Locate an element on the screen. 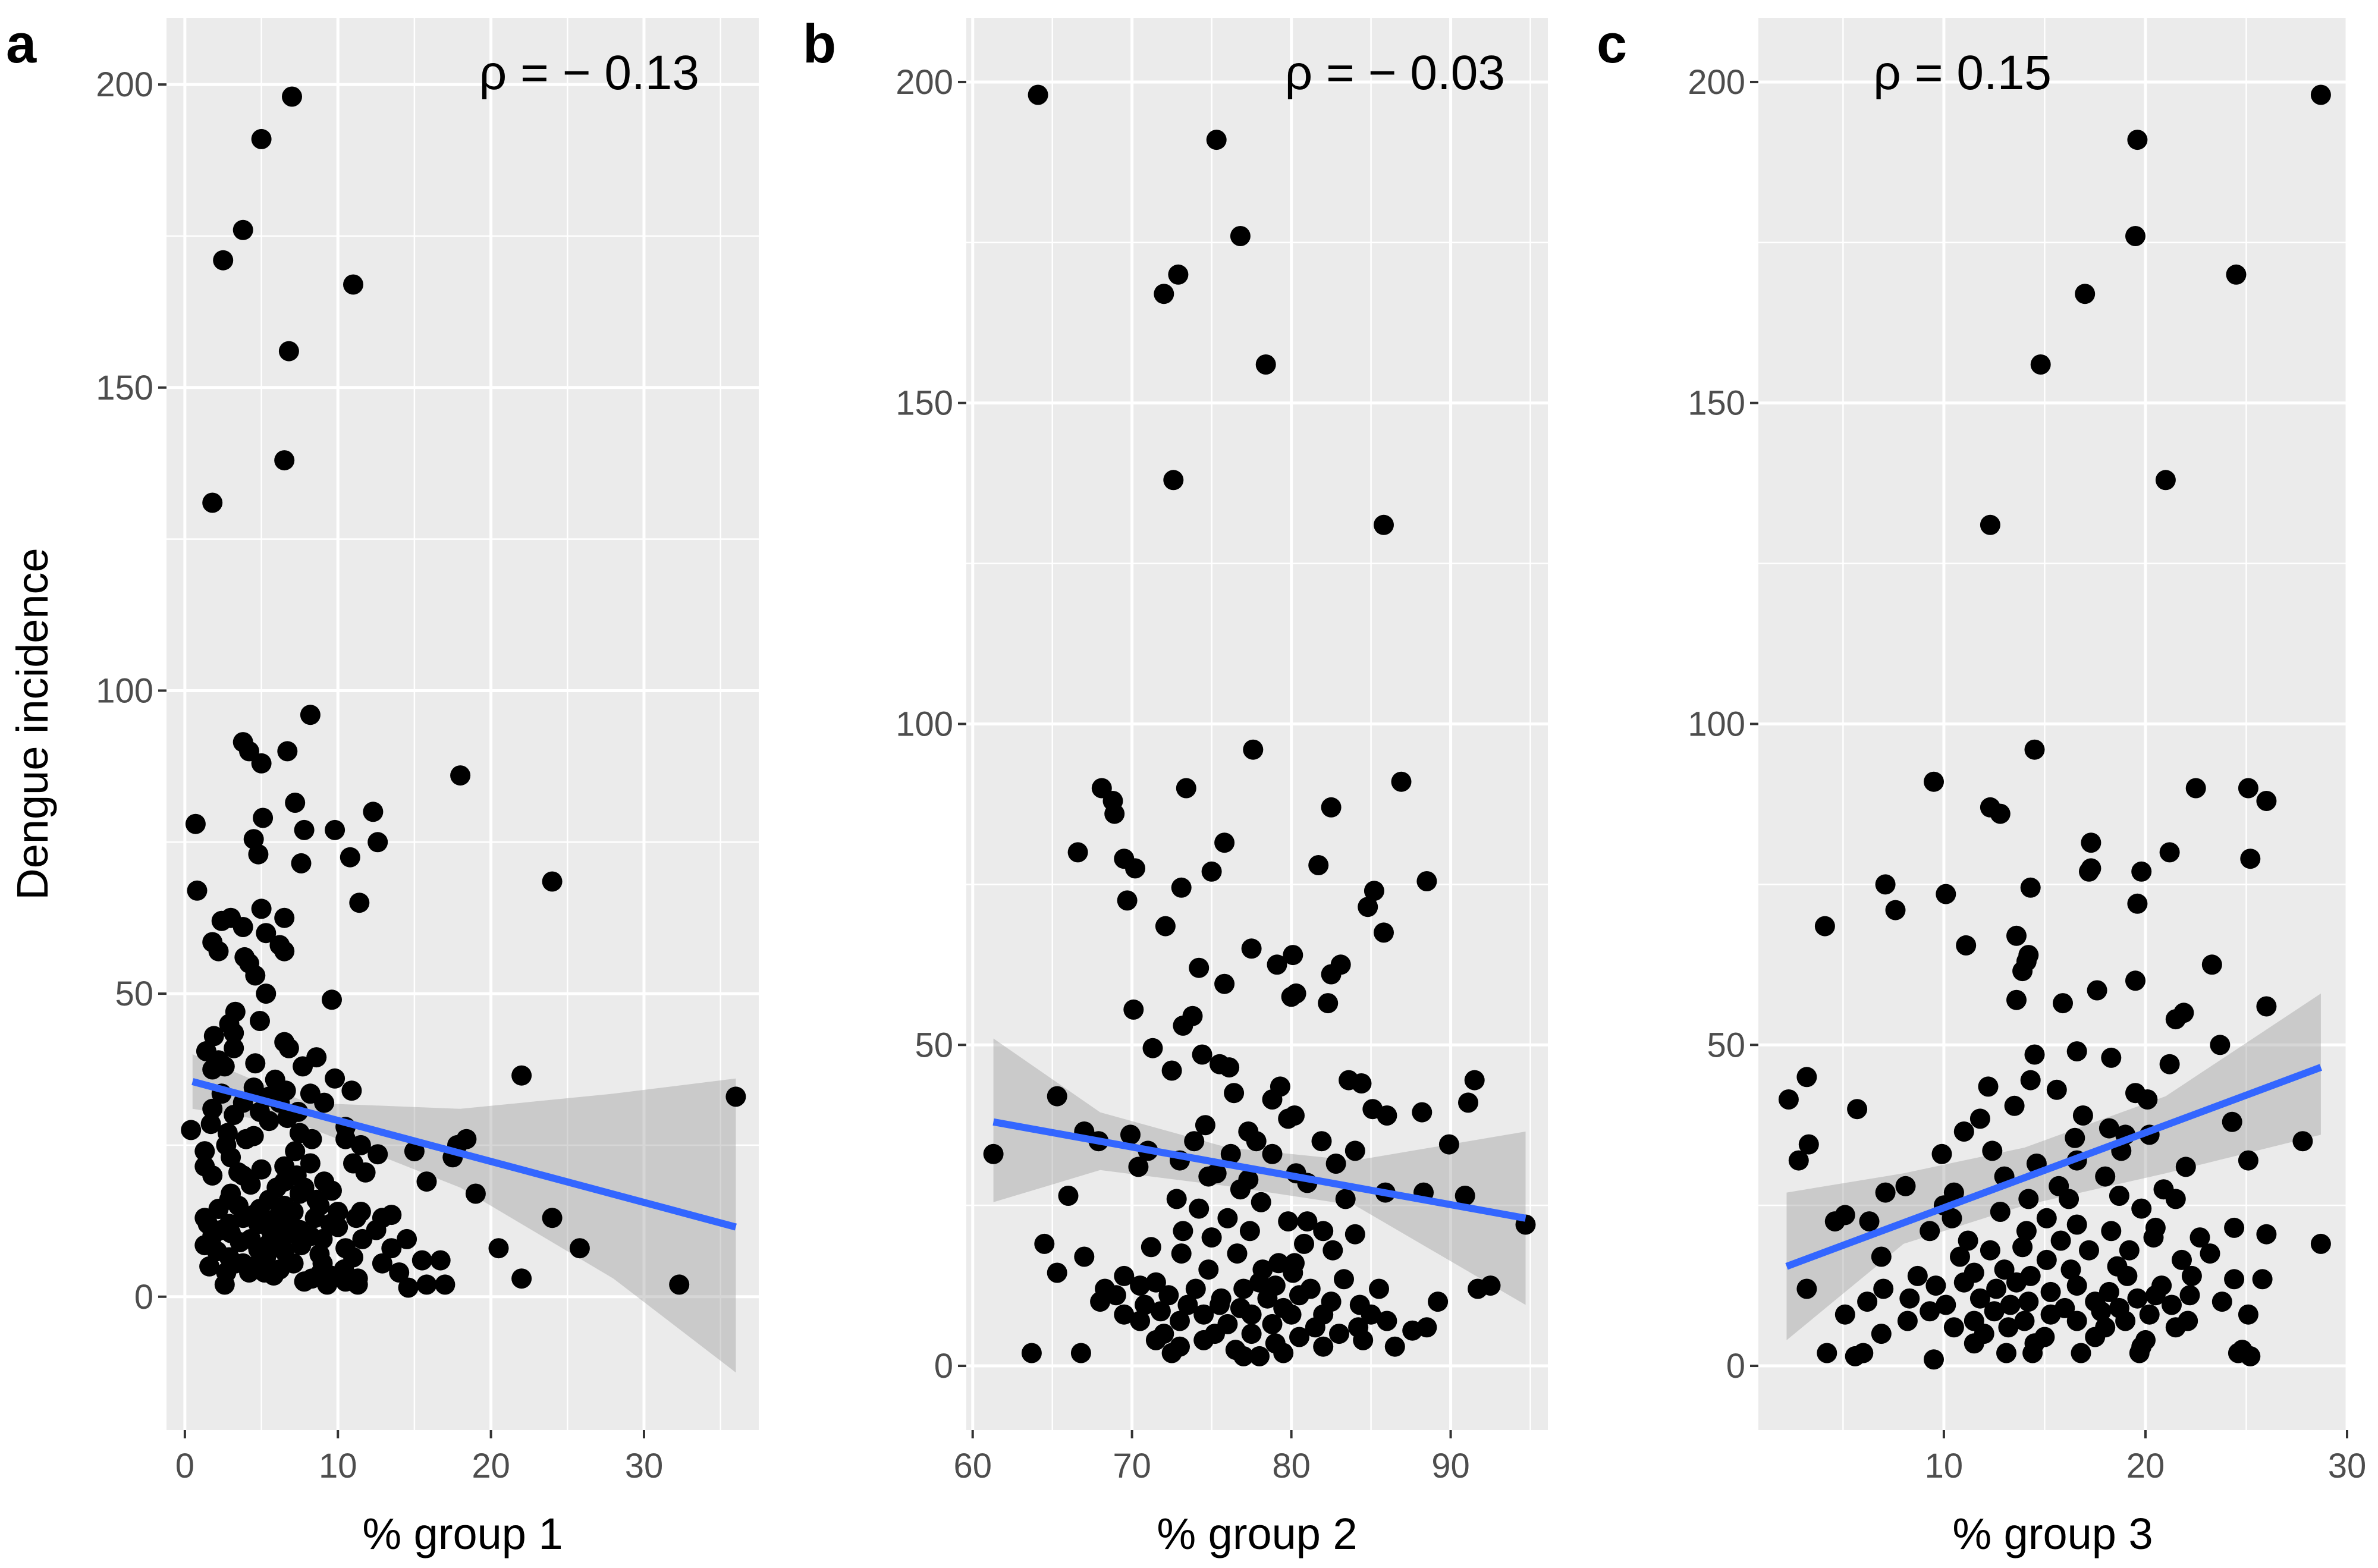 The height and width of the screenshot is (1568, 2378). y-axis-title: Dengue incidence is located at coordinates (32, 724).